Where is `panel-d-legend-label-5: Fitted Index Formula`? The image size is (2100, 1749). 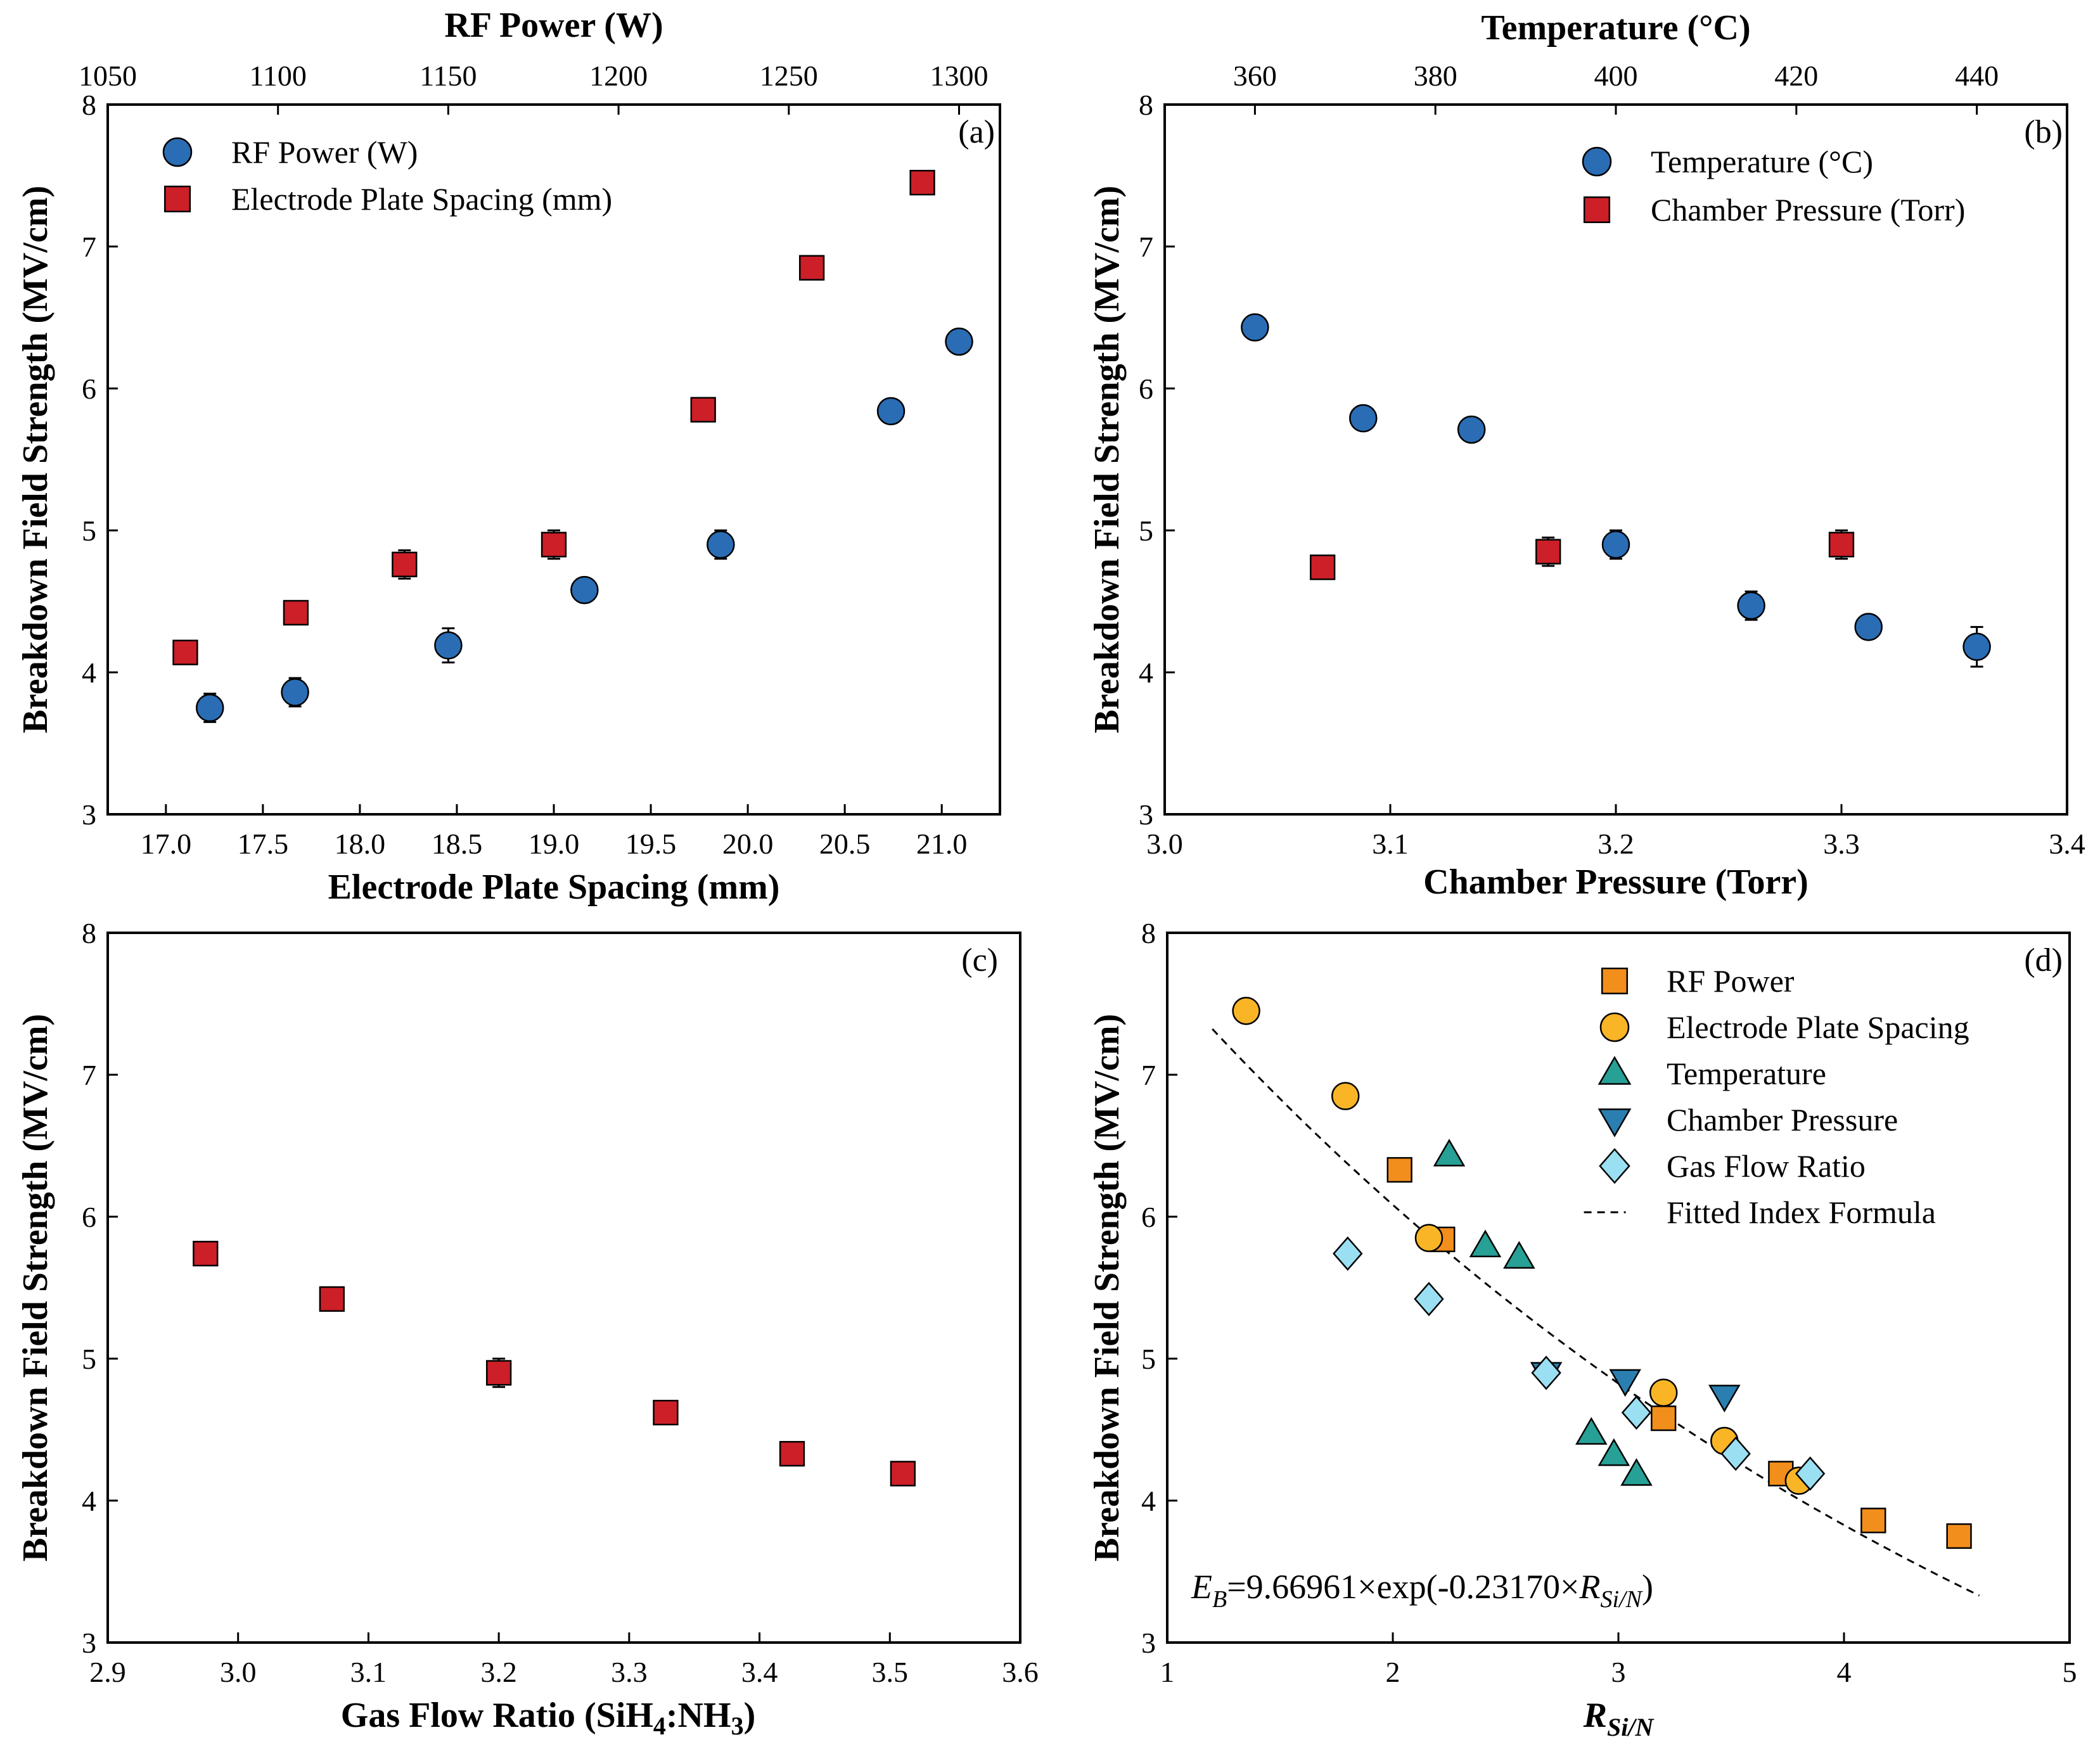 panel-d-legend-label-5: Fitted Index Formula is located at coordinates (1801, 1212).